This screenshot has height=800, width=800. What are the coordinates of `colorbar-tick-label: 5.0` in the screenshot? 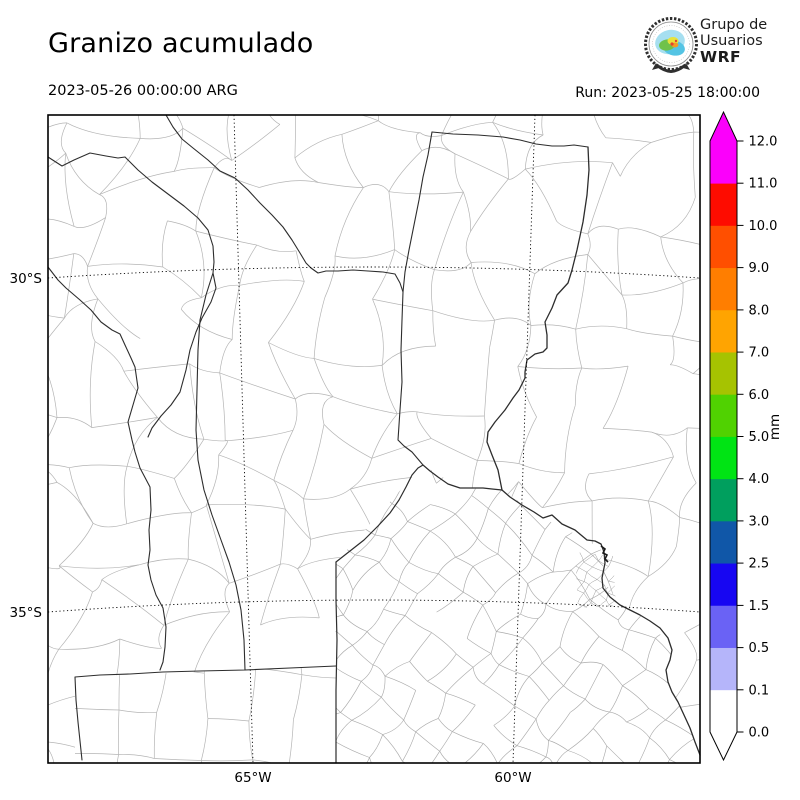 It's located at (759, 437).